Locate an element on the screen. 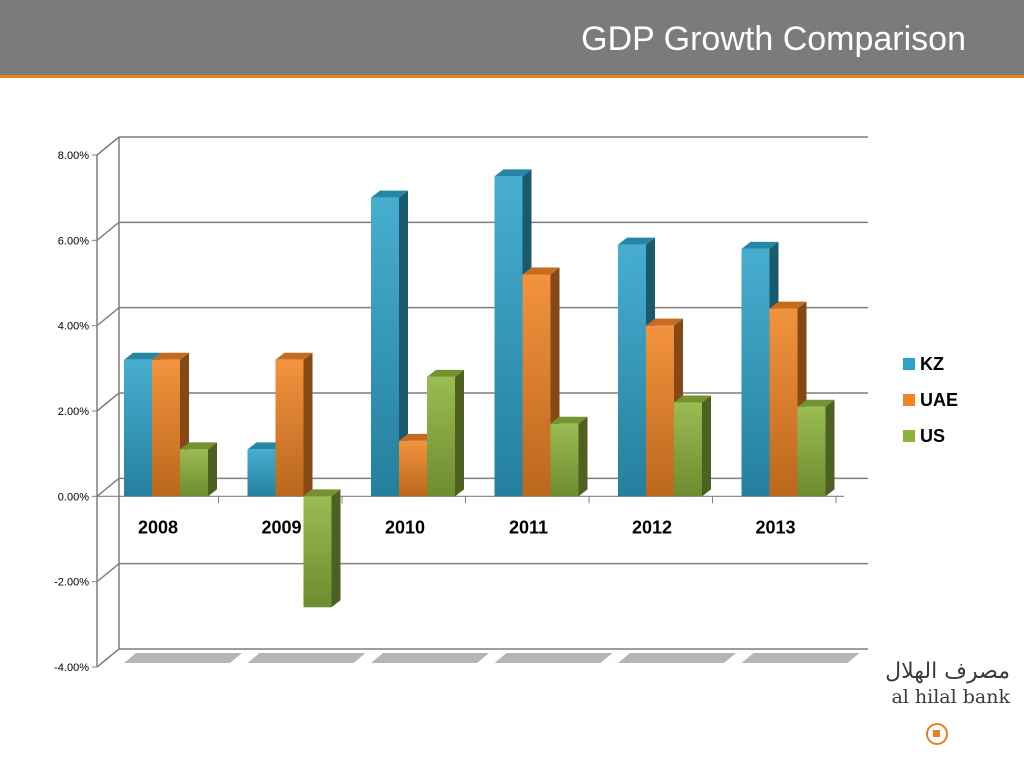 The width and height of the screenshot is (1024, 768). x-tick-label: 2013 is located at coordinates (775, 527).